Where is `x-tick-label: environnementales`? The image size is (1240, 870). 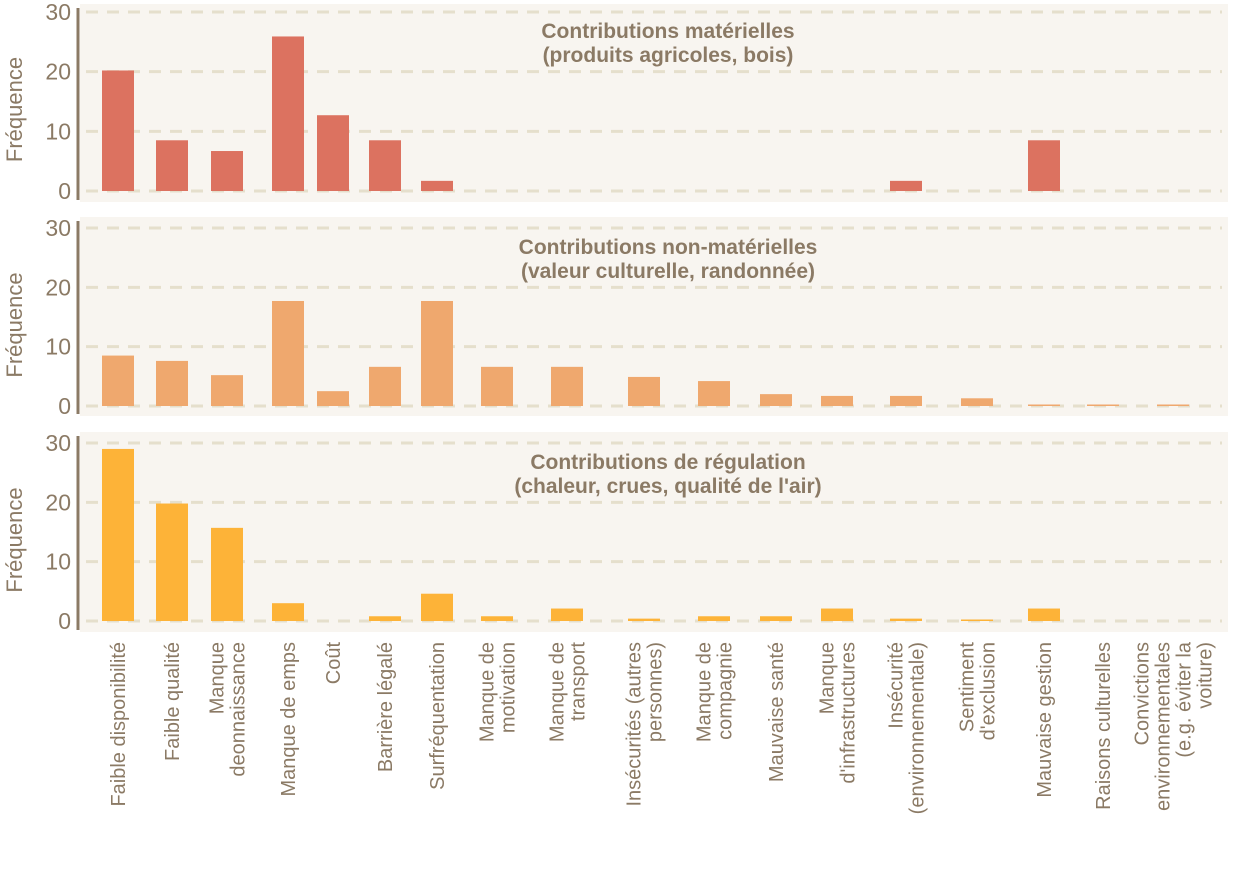 x-tick-label: environnementales is located at coordinates (1164, 726).